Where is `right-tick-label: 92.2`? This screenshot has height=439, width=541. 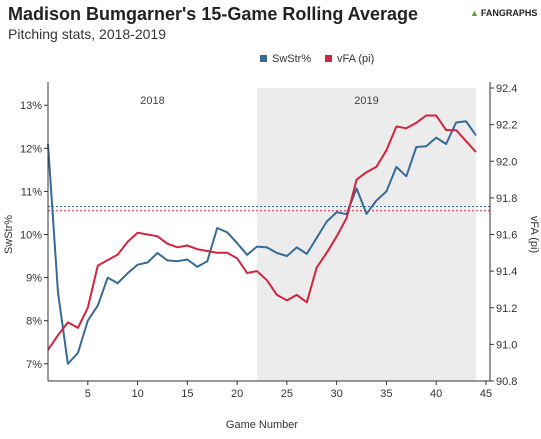 right-tick-label: 92.2 is located at coordinates (506, 126).